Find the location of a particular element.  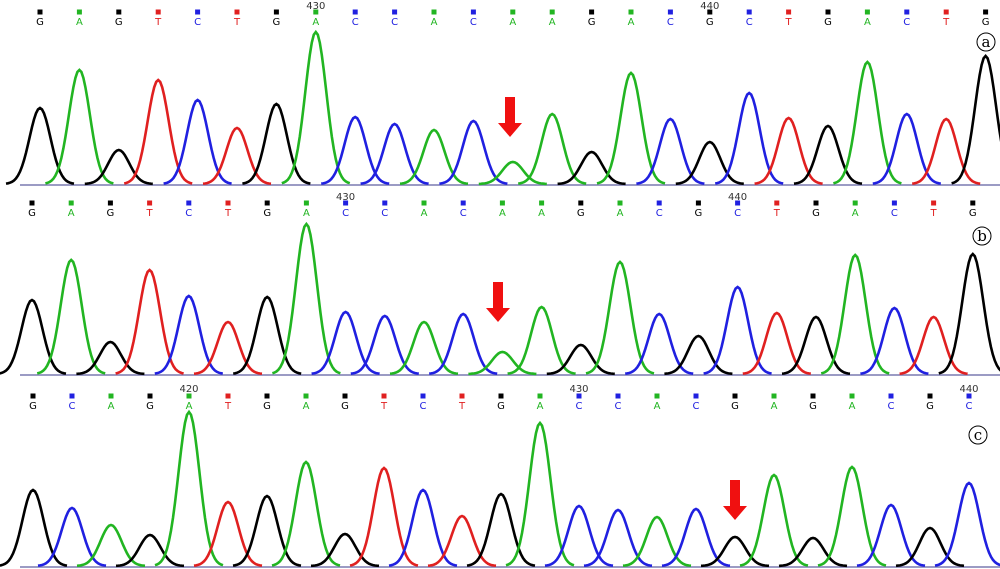

panel-label: b is located at coordinates (982, 236).